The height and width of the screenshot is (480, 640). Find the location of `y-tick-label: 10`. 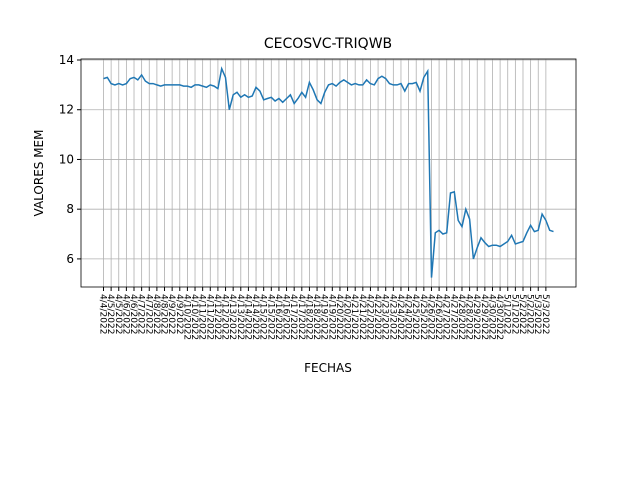

y-tick-label: 10 is located at coordinates (66, 159).